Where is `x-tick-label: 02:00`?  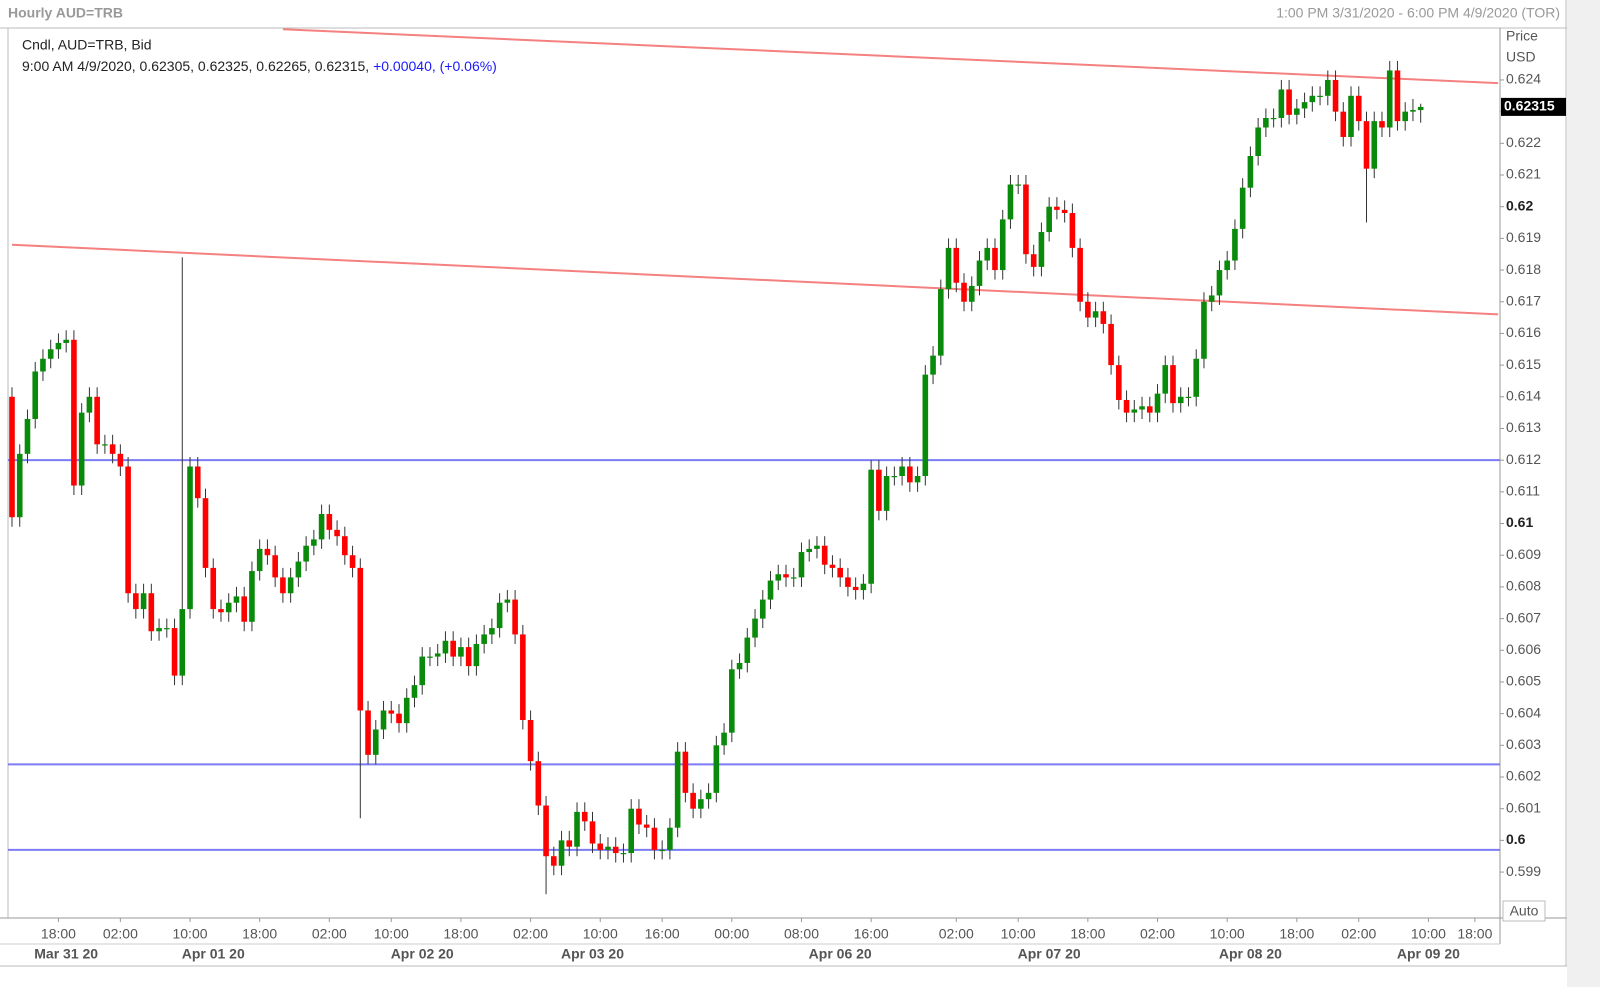 x-tick-label: 02:00 is located at coordinates (329, 934).